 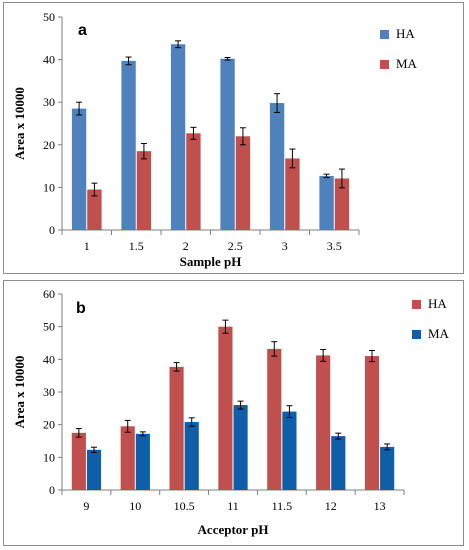 What do you see at coordinates (128, 145) in the screenshot?
I see `bar-ha-1.5` at bounding box center [128, 145].